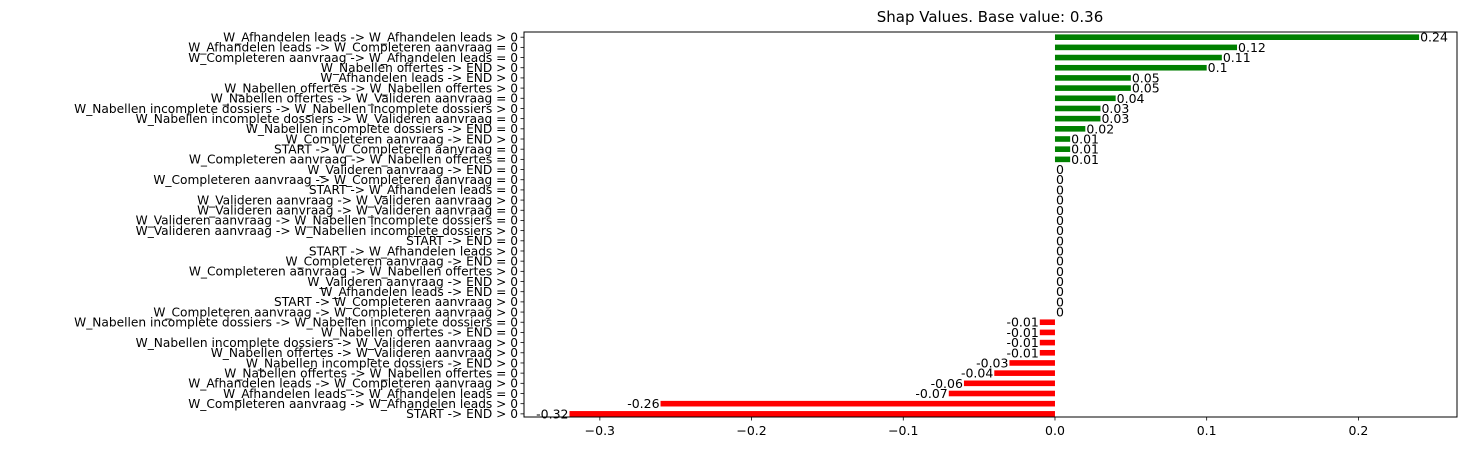 The width and height of the screenshot is (1464, 451). I want to click on category-label: START -> END > 0, so click(462, 414).